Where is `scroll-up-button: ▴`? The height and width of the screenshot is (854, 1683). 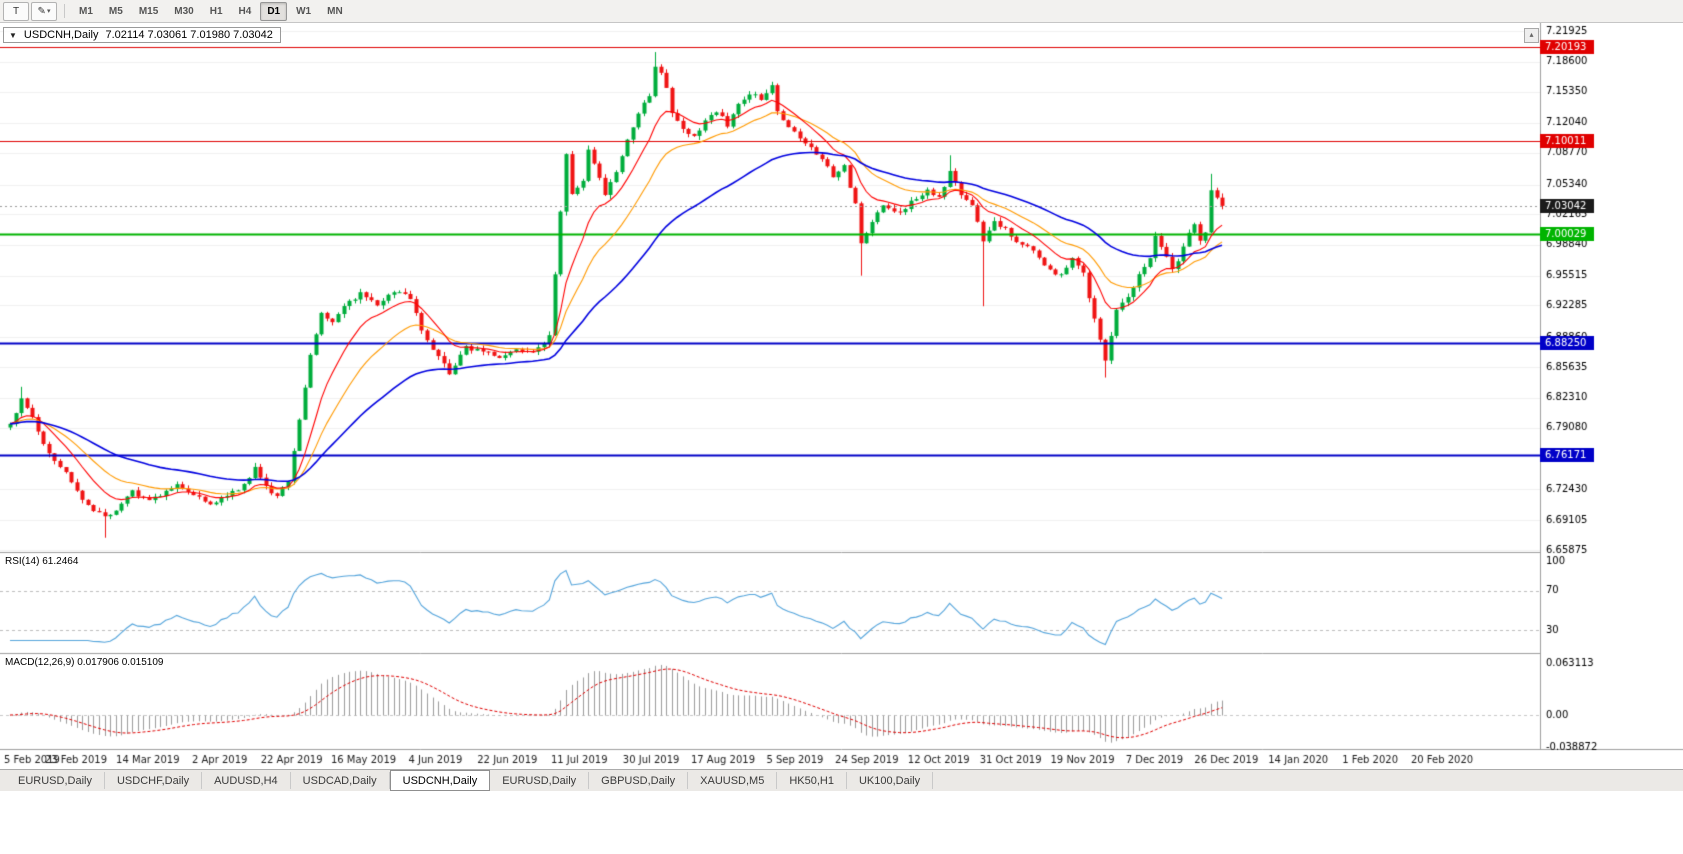 scroll-up-button: ▴ is located at coordinates (1531, 35).